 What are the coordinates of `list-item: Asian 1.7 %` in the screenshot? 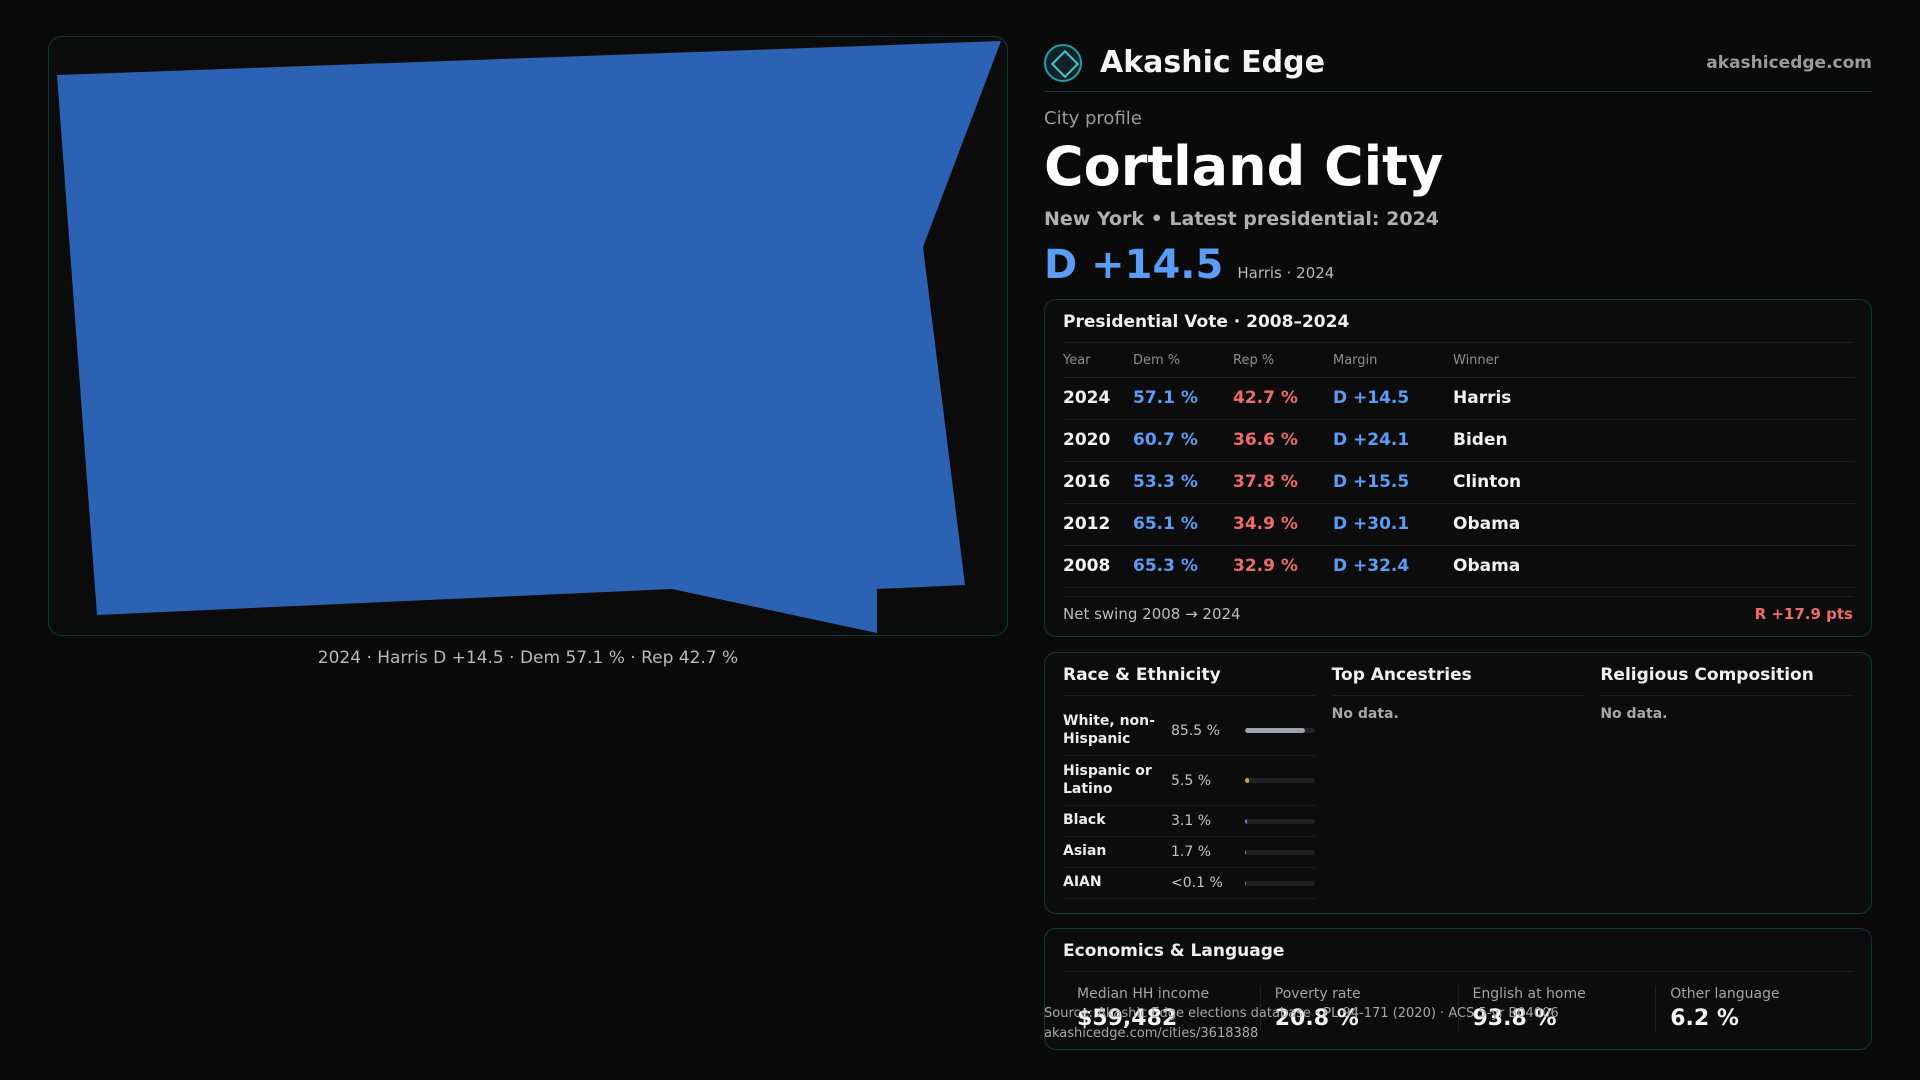 It's located at (1189, 852).